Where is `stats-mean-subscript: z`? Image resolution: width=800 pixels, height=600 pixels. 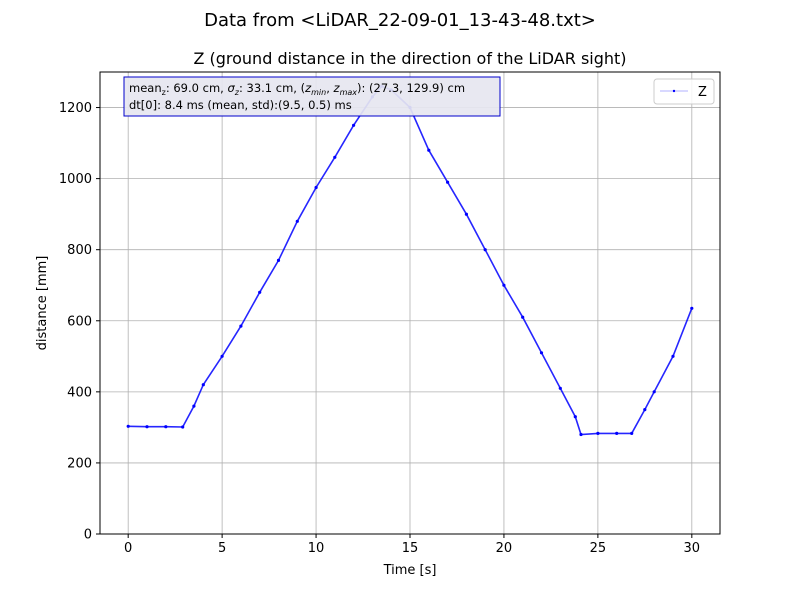
stats-mean-subscript: z is located at coordinates (164, 92).